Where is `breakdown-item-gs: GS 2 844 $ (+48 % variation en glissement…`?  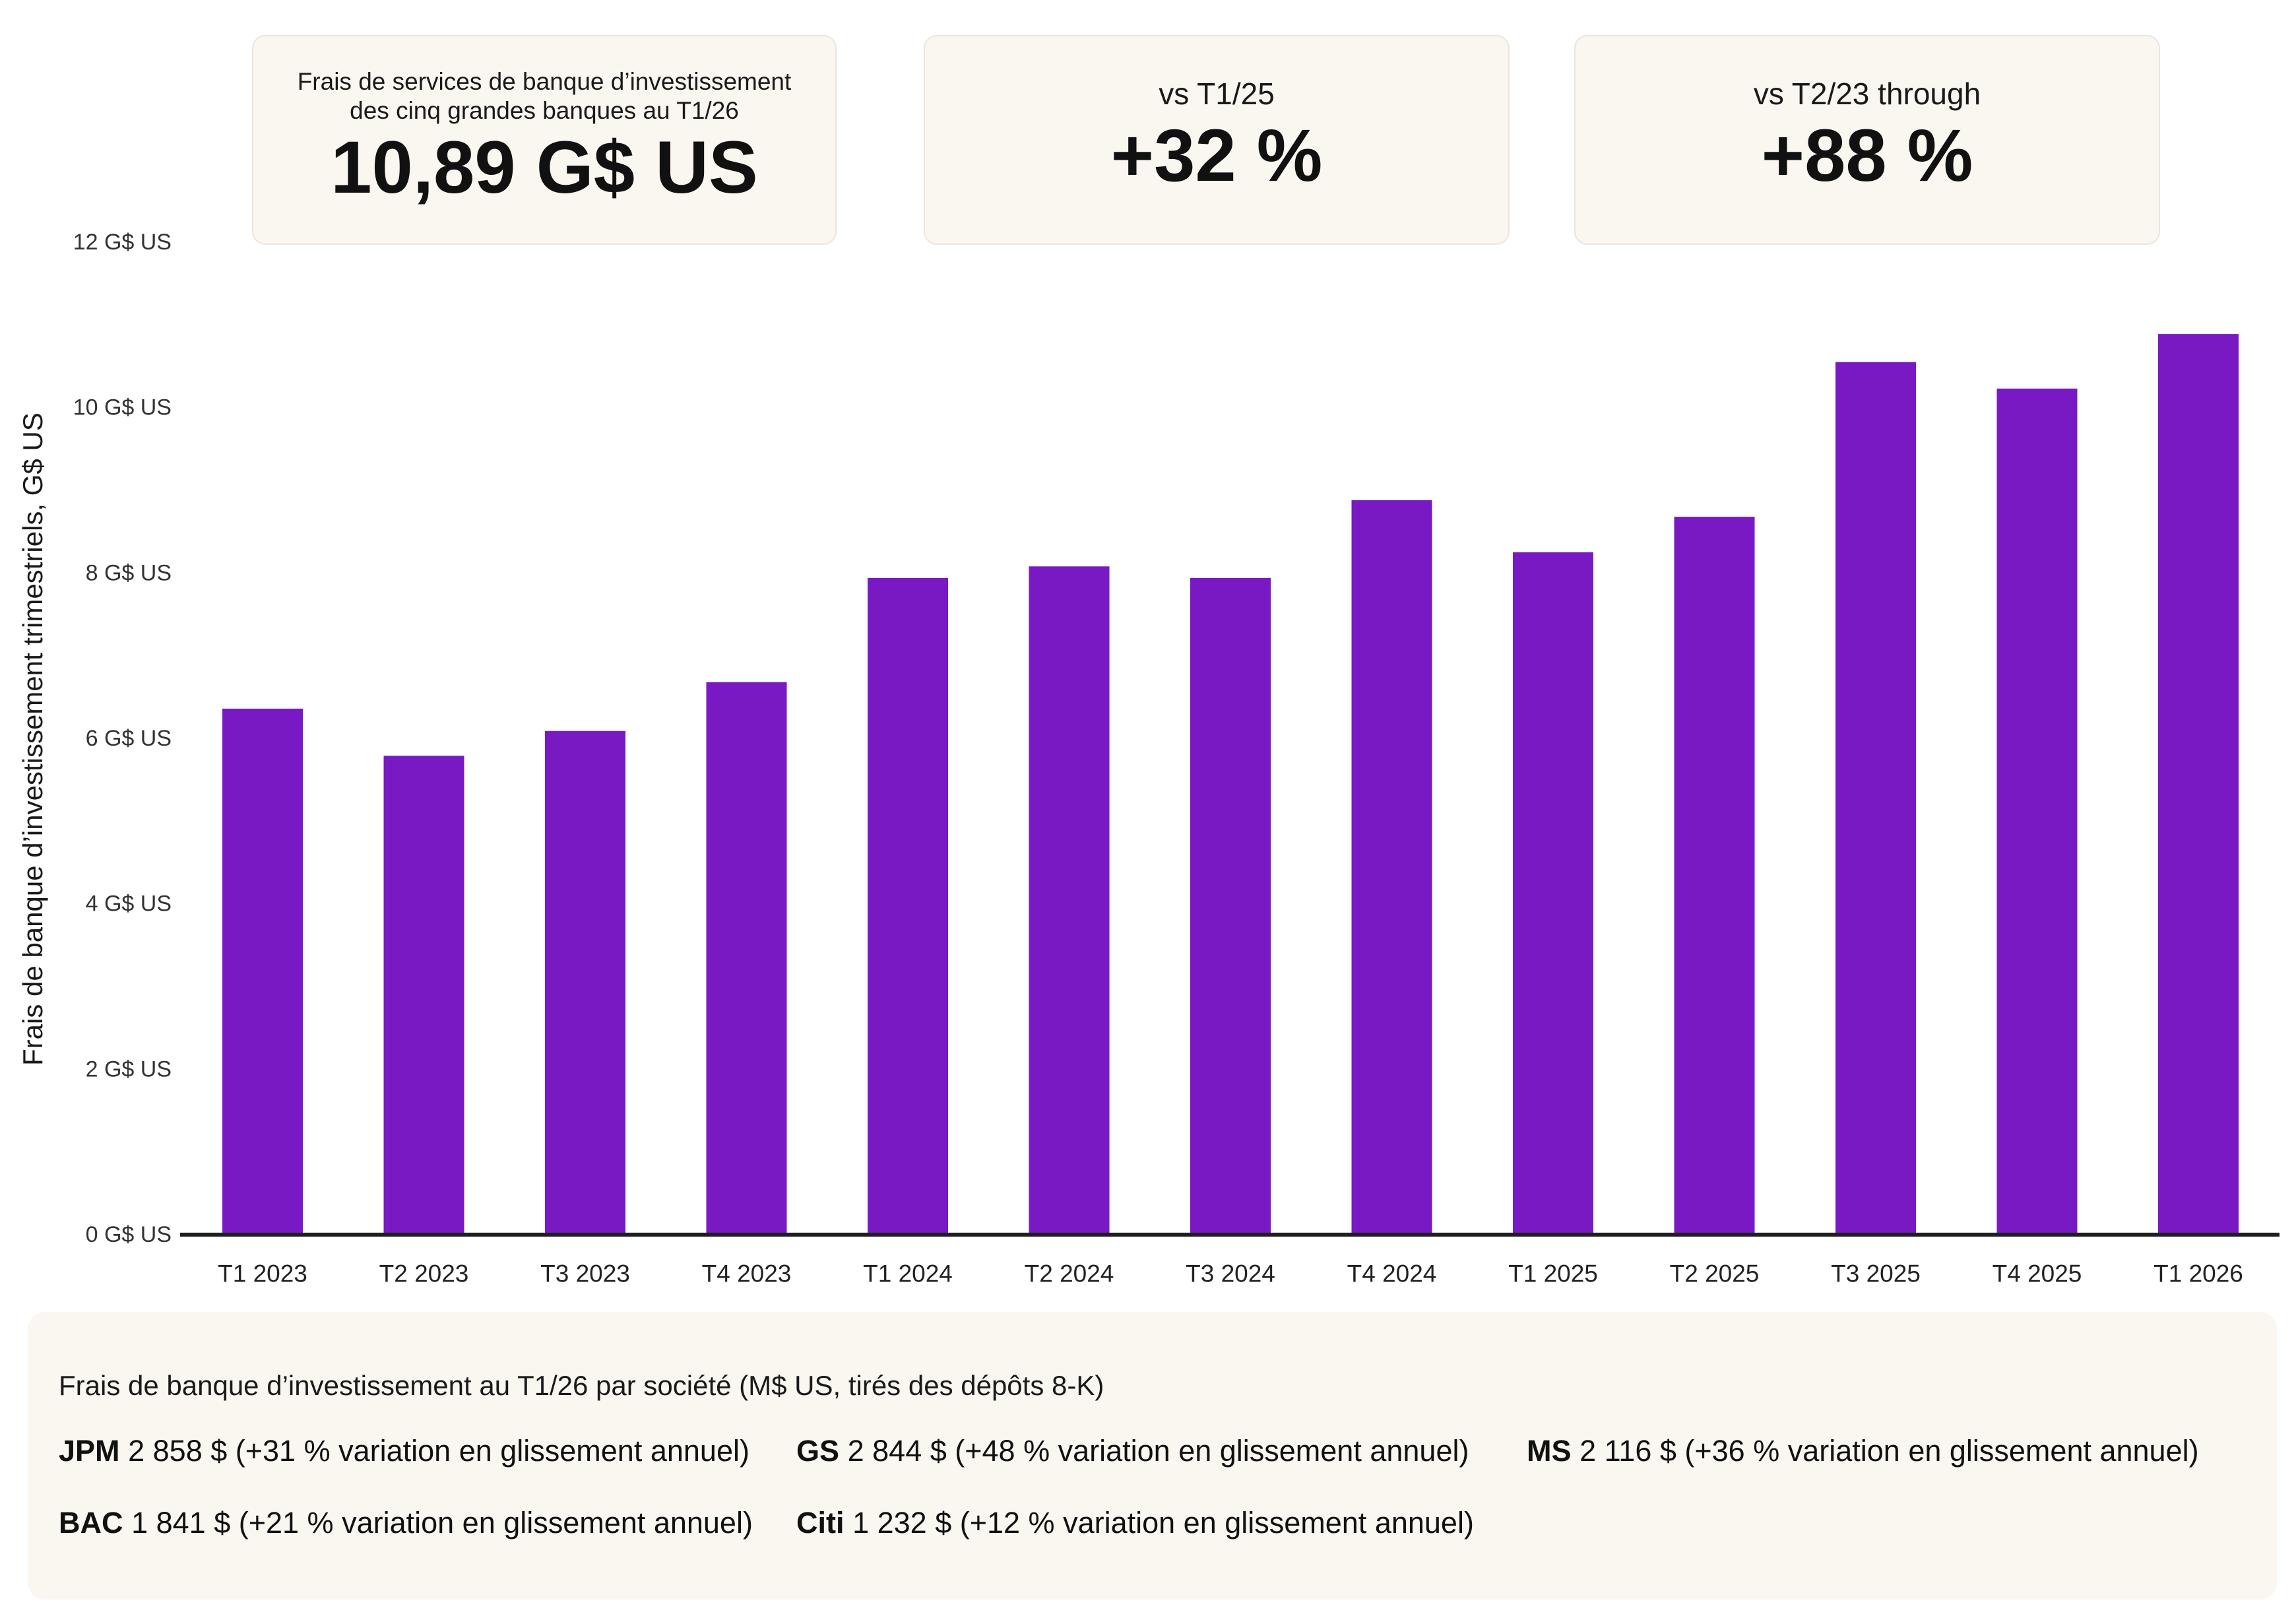
breakdown-item-gs: GS 2 844 $ (+48 % variation en glissement… is located at coordinates (1132, 1451).